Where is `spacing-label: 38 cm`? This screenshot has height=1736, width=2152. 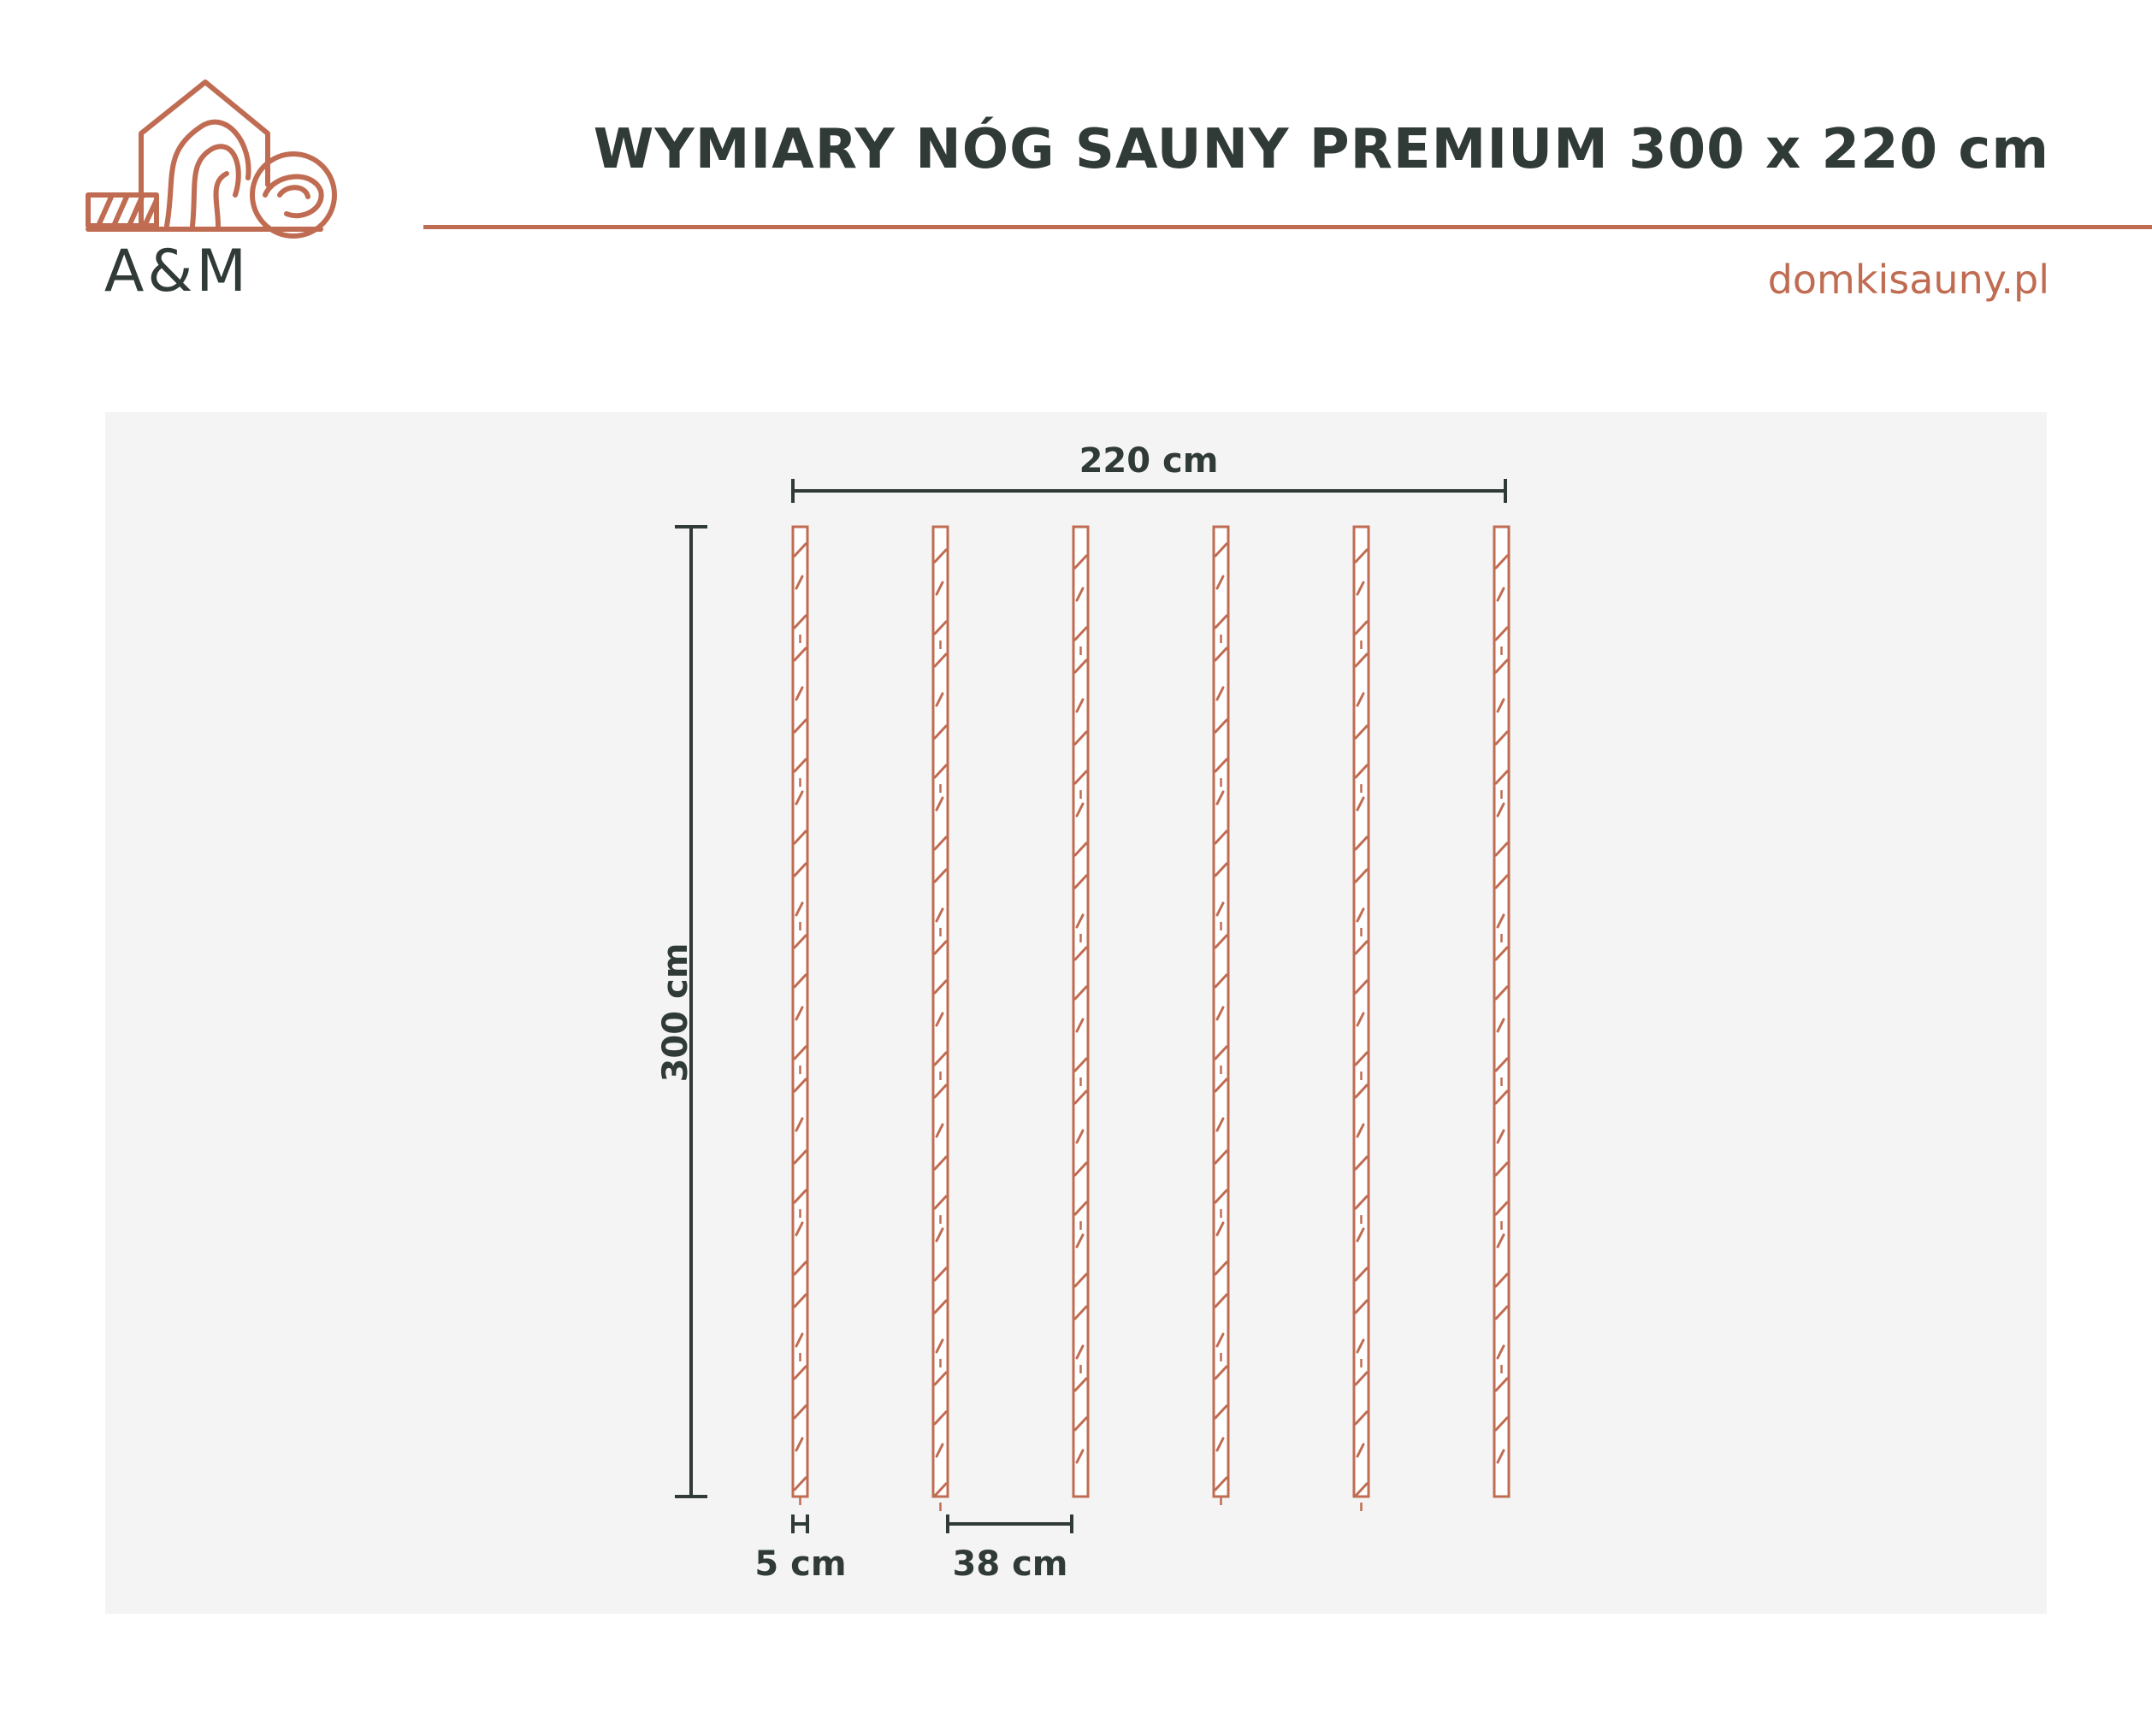 spacing-label: 38 cm is located at coordinates (1010, 1564).